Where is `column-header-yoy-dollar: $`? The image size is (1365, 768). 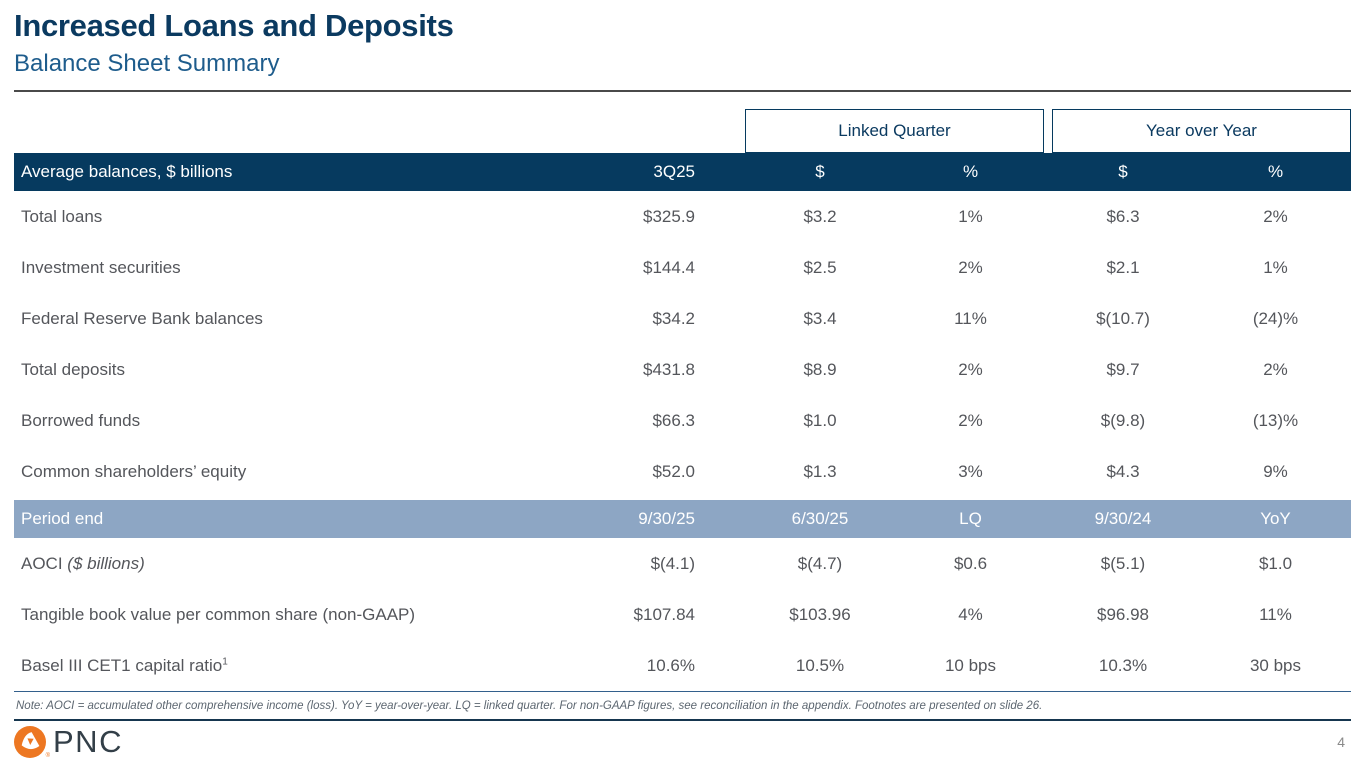 column-header-yoy-dollar: $ is located at coordinates (1123, 172).